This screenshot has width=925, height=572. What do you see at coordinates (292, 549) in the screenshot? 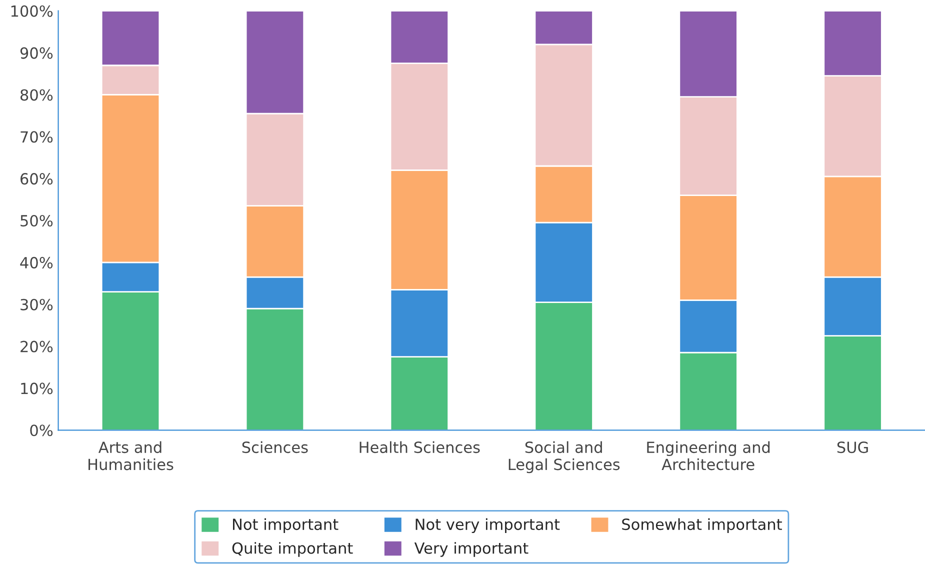
I see `legend-label: Quite important` at bounding box center [292, 549].